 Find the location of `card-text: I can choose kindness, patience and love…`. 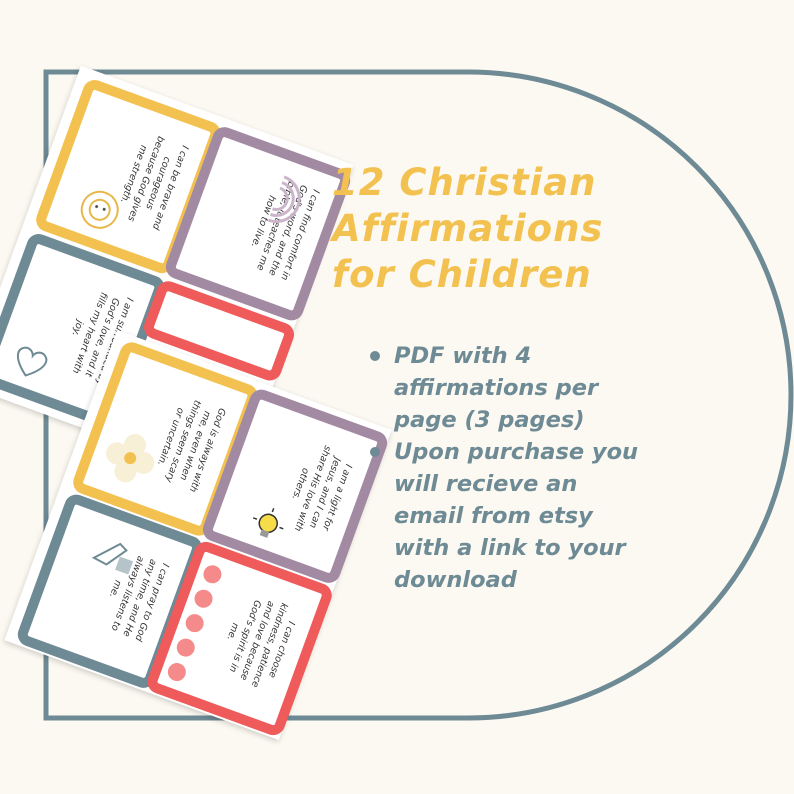

card-text: I can choose kindness, patience and love… is located at coordinates (260, 643).